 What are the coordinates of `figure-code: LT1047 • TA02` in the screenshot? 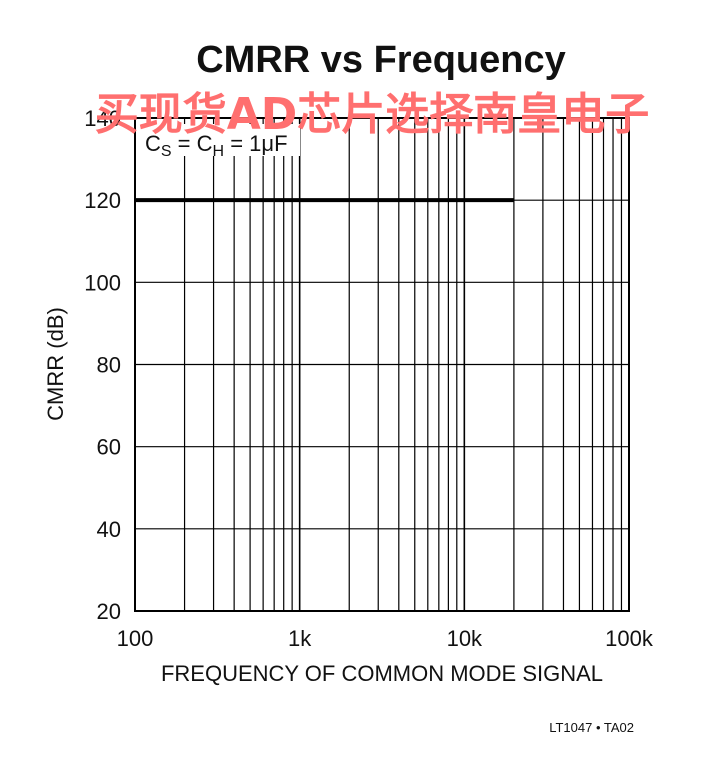 It's located at (591, 727).